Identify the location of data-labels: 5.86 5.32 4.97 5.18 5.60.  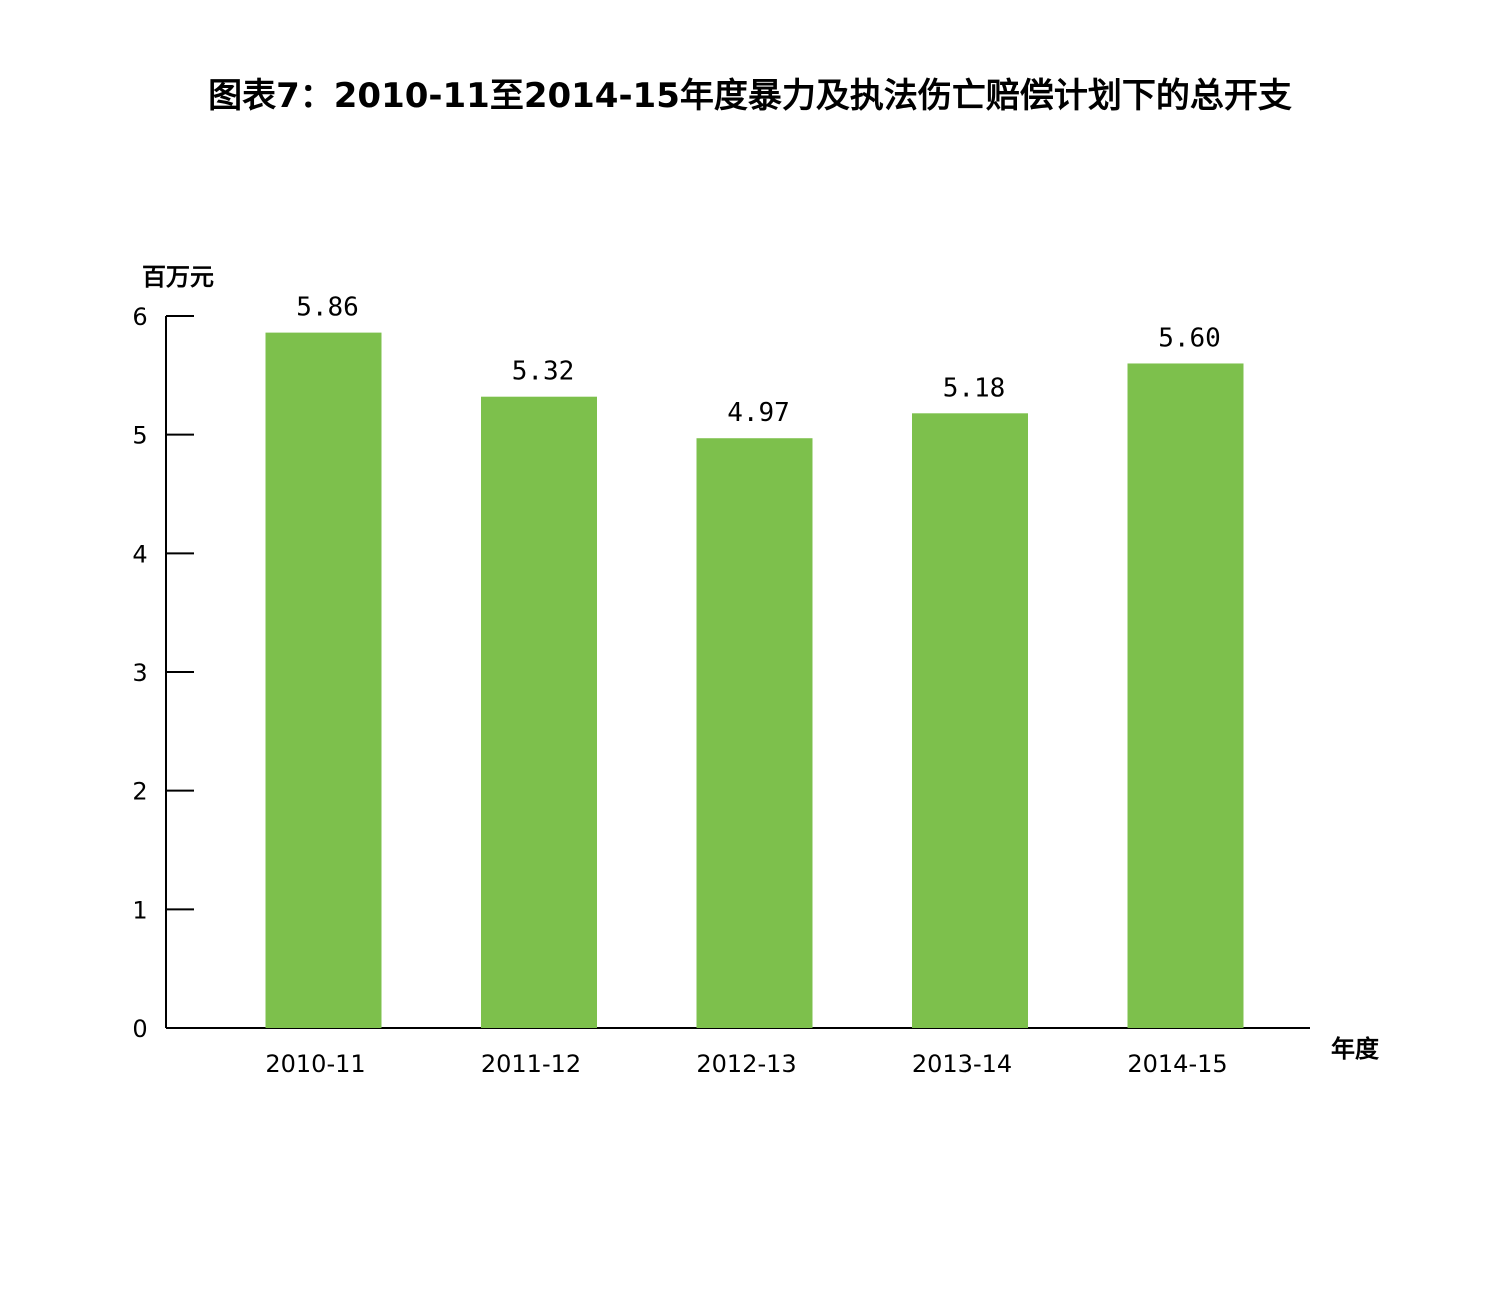
(758, 361).